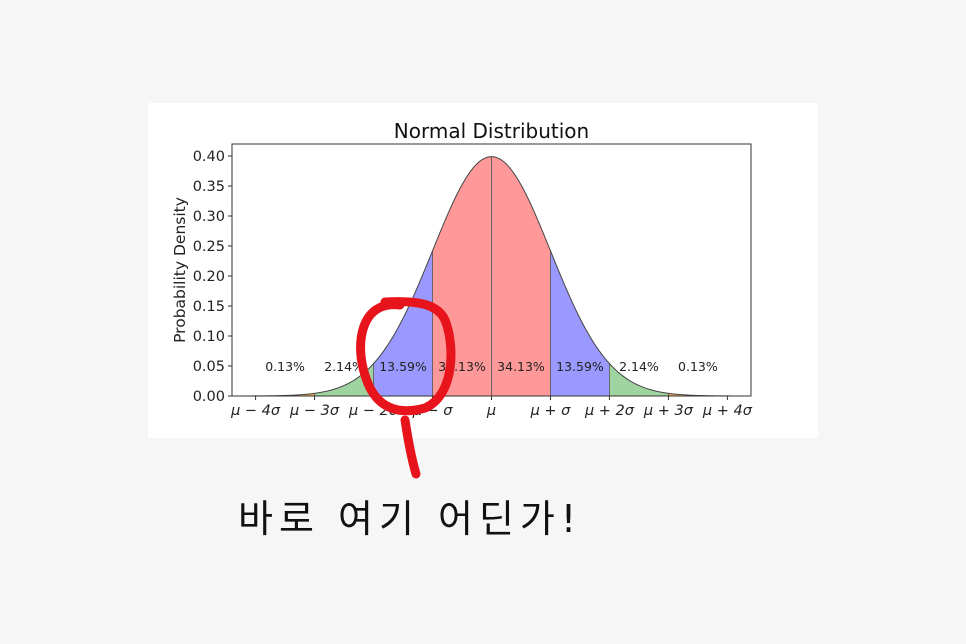  Describe the element at coordinates (373, 411) in the screenshot. I see `x-tick-label: μ − 2σ` at that location.